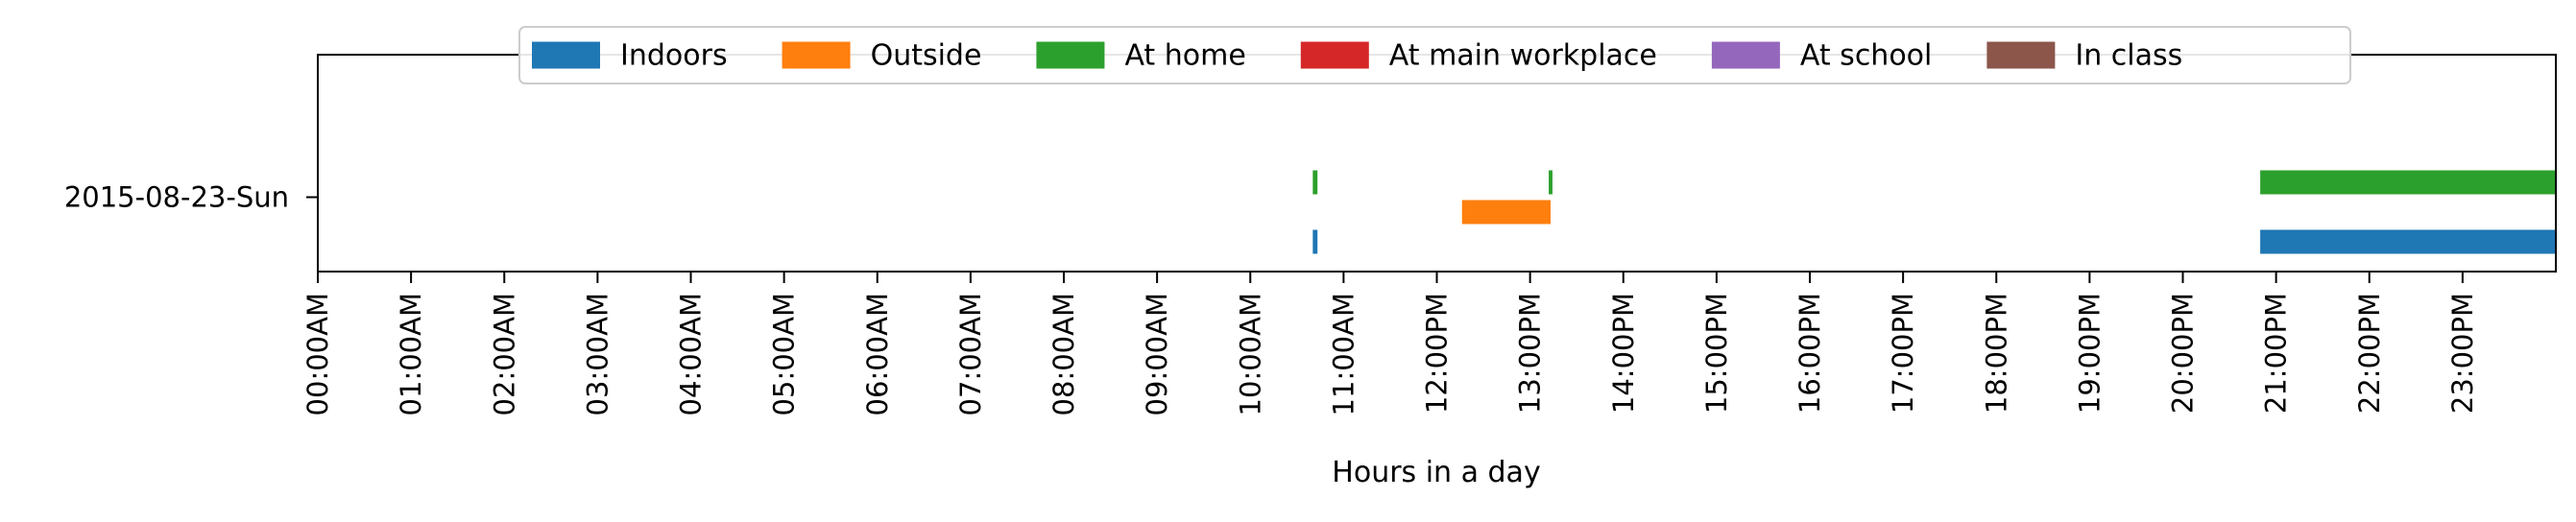 The image size is (2576, 522). I want to click on x-tick-label: 07:00AM, so click(970, 354).